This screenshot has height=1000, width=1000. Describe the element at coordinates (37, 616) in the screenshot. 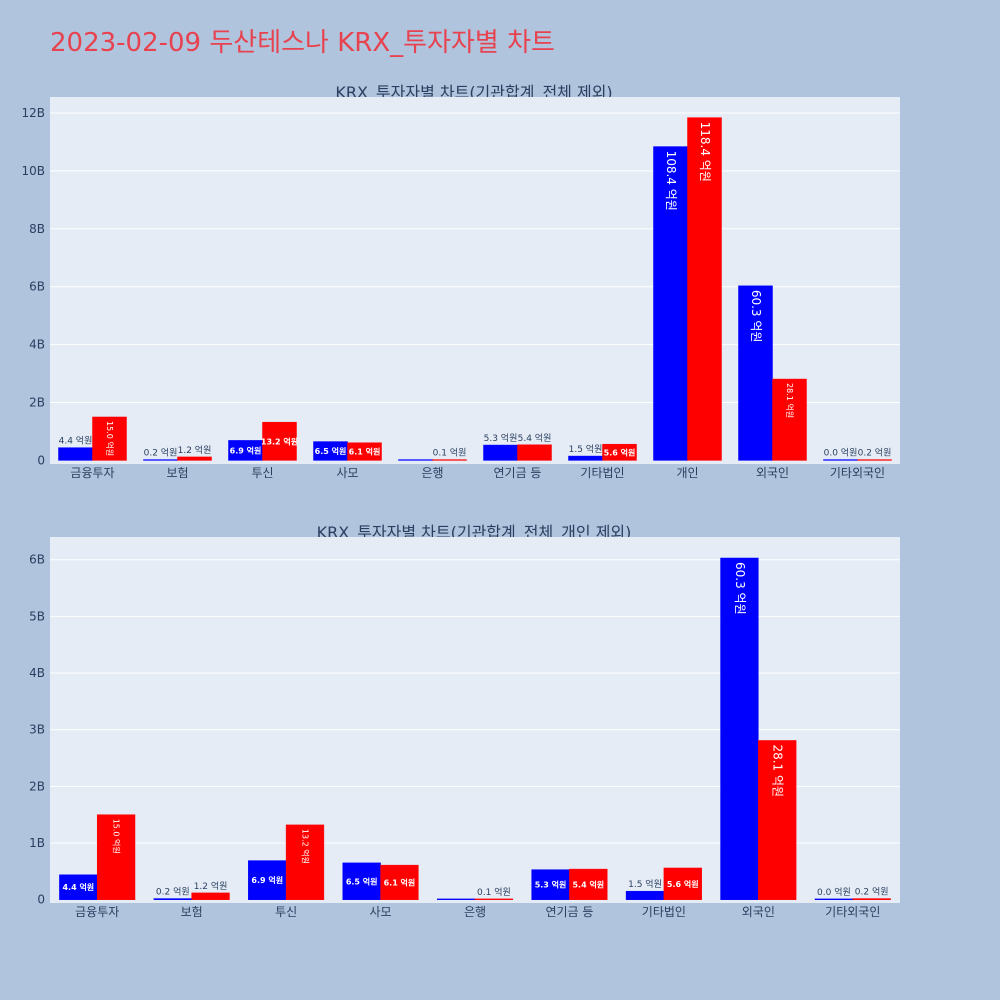

I see `y-tick-label: 5B` at that location.